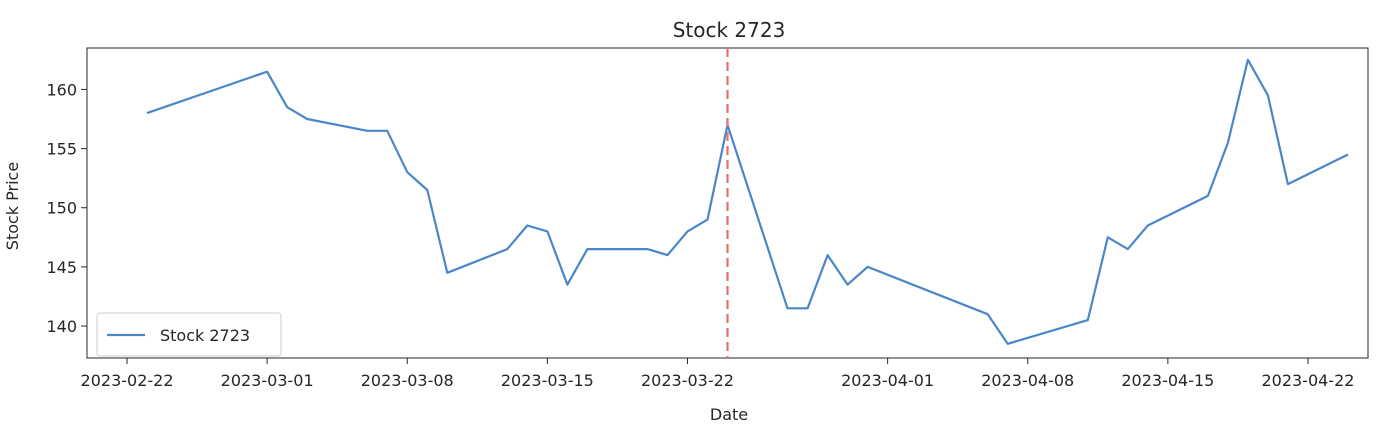 This screenshot has width=1400, height=434. I want to click on legend: Stock 2723, so click(189, 334).